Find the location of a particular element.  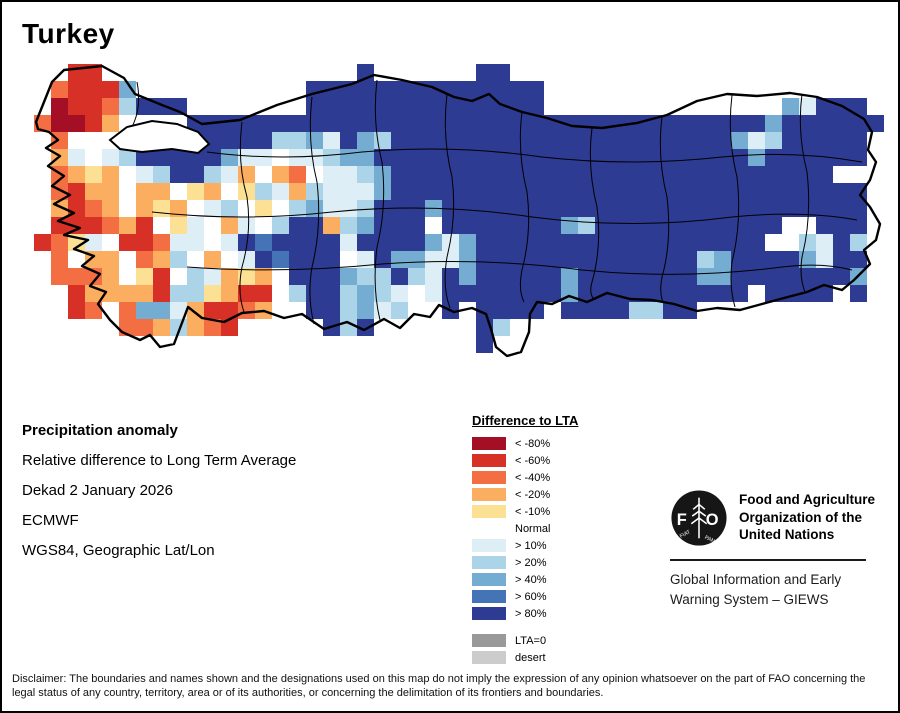

map-subject: Precipitation anomaly is located at coordinates (100, 430).